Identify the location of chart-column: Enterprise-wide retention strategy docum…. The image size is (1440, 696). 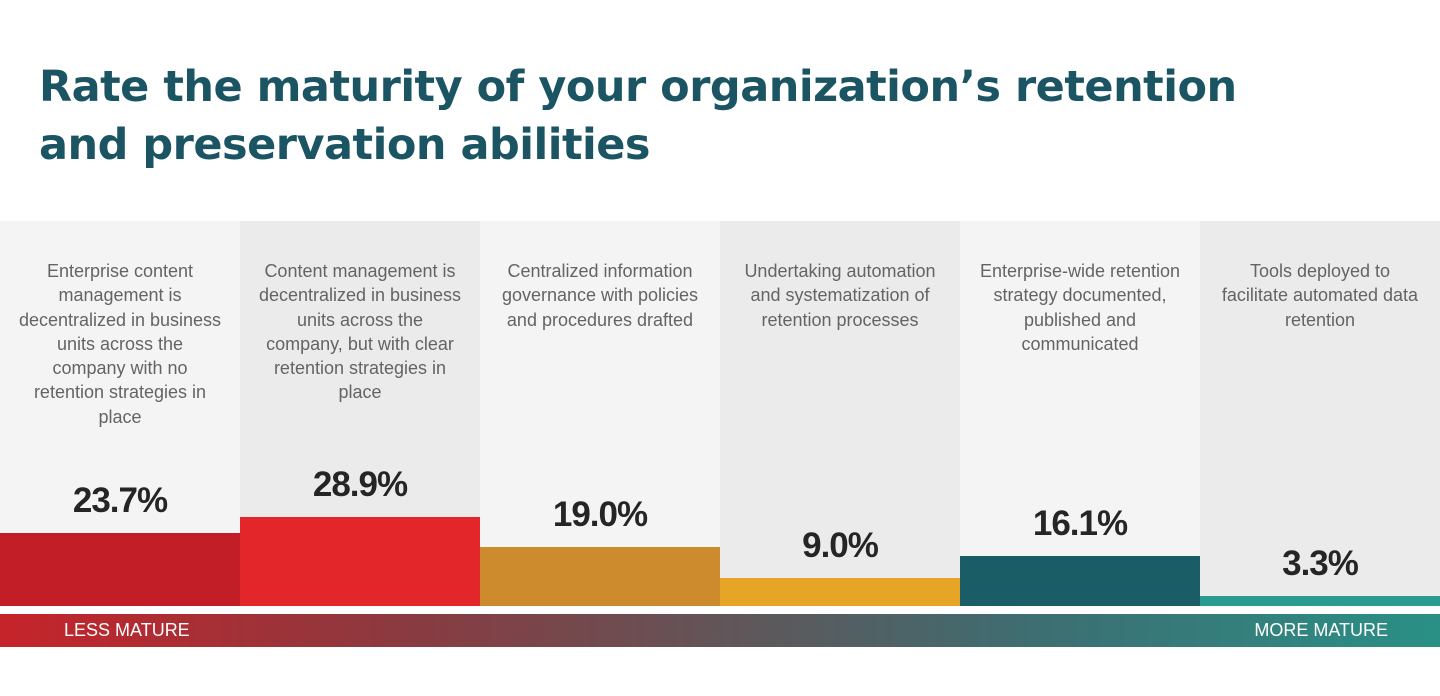
(1080, 413).